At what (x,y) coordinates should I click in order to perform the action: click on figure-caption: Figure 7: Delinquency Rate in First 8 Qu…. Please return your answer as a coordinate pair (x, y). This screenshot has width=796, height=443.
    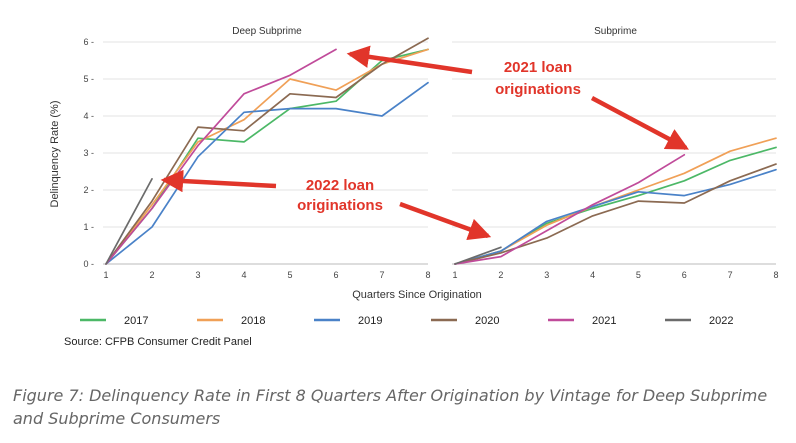
    Looking at the image, I should click on (390, 407).